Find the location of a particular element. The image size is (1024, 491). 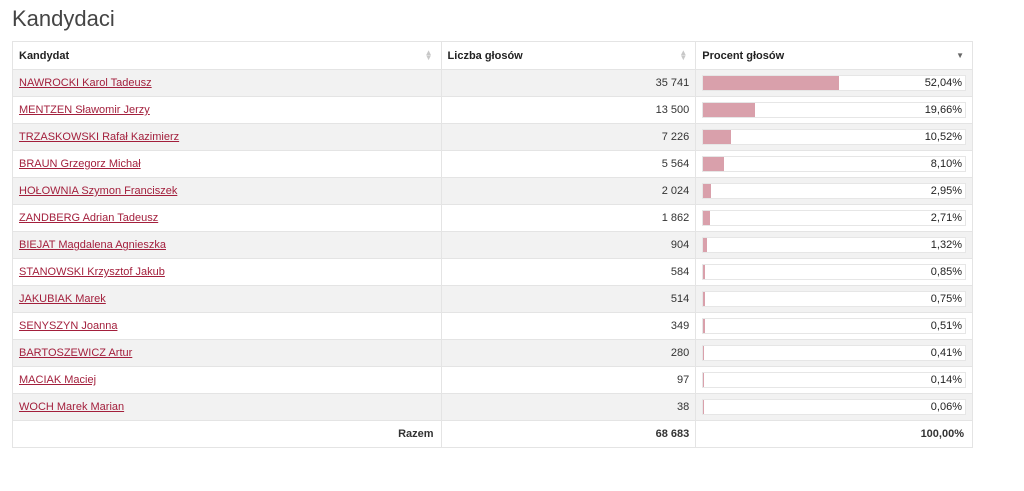

percent-label: 0,85% is located at coordinates (946, 272).